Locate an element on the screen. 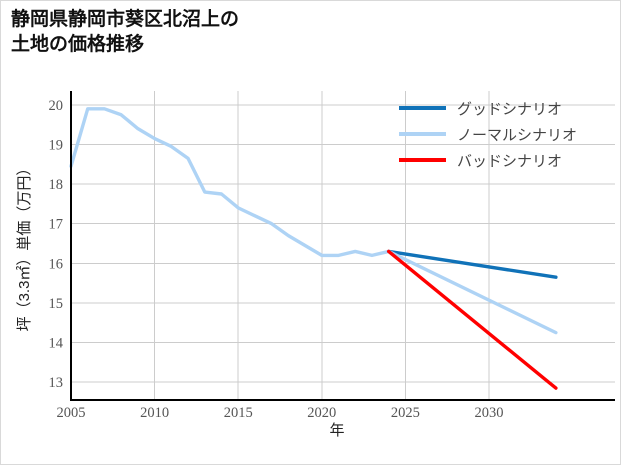 The image size is (621, 465). x-tick-label: 2030 is located at coordinates (489, 413).